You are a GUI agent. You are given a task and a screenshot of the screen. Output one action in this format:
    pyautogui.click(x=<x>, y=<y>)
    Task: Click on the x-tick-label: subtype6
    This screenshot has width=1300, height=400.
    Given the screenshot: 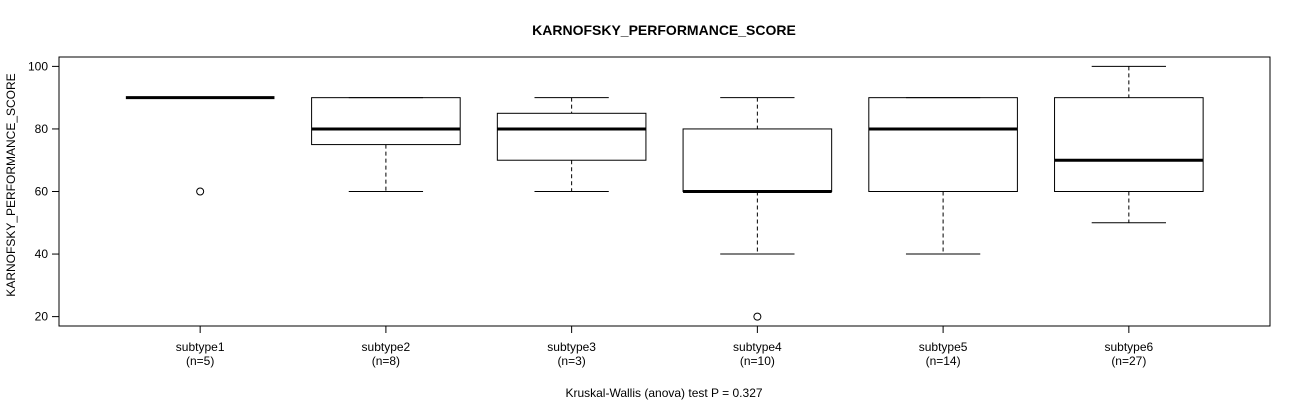 What is the action you would take?
    pyautogui.click(x=1128, y=347)
    